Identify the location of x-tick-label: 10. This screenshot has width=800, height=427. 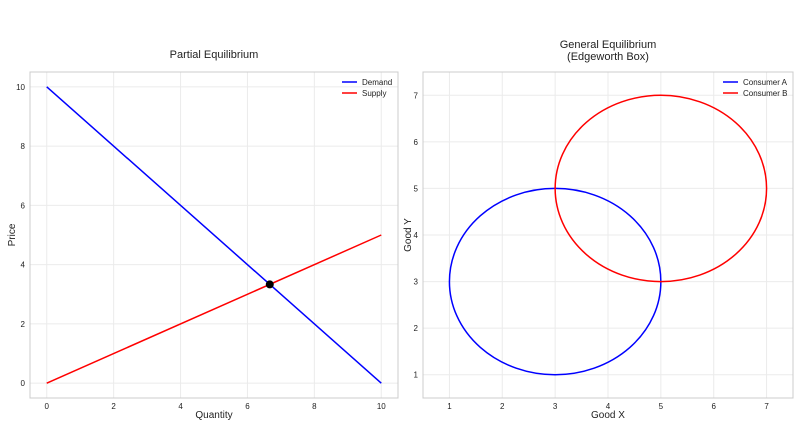
(381, 406).